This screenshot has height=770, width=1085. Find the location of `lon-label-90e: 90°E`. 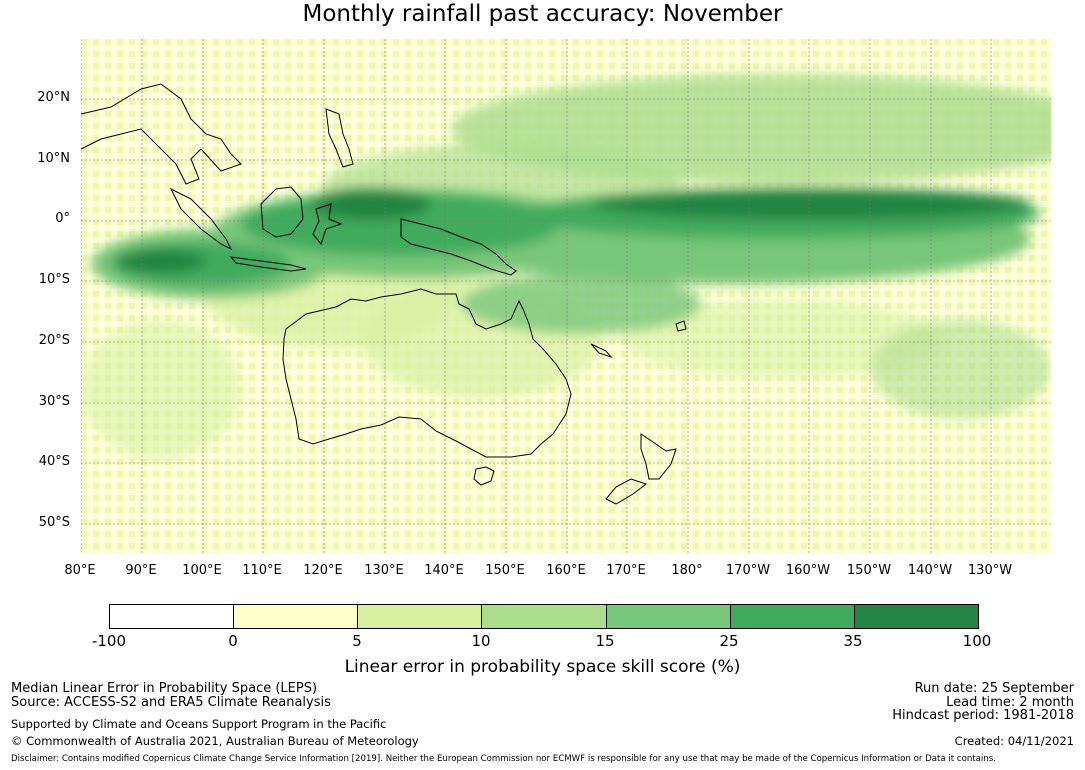

lon-label-90e: 90°E is located at coordinates (141, 570).